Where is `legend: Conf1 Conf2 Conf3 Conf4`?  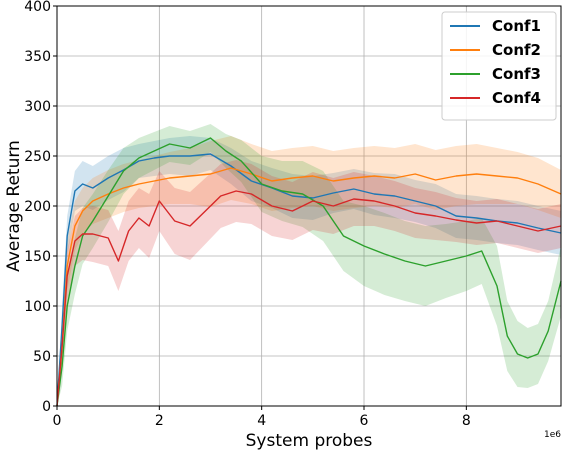
legend: Conf1 Conf2 Conf3 Conf4 is located at coordinates (499, 66).